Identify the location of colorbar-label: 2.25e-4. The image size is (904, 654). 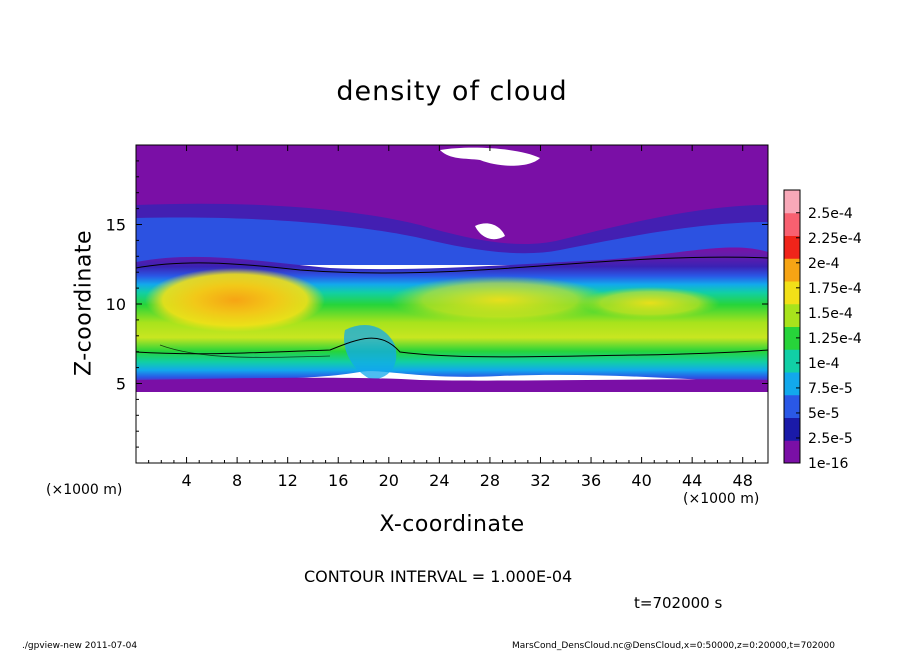
(835, 239).